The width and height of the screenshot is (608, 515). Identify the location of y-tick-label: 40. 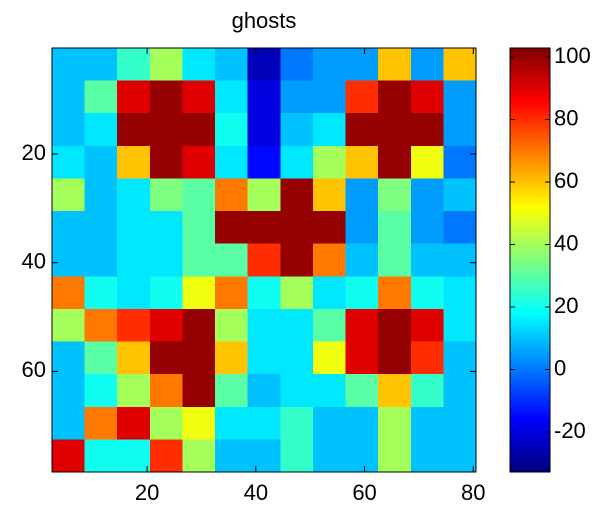
(34, 261).